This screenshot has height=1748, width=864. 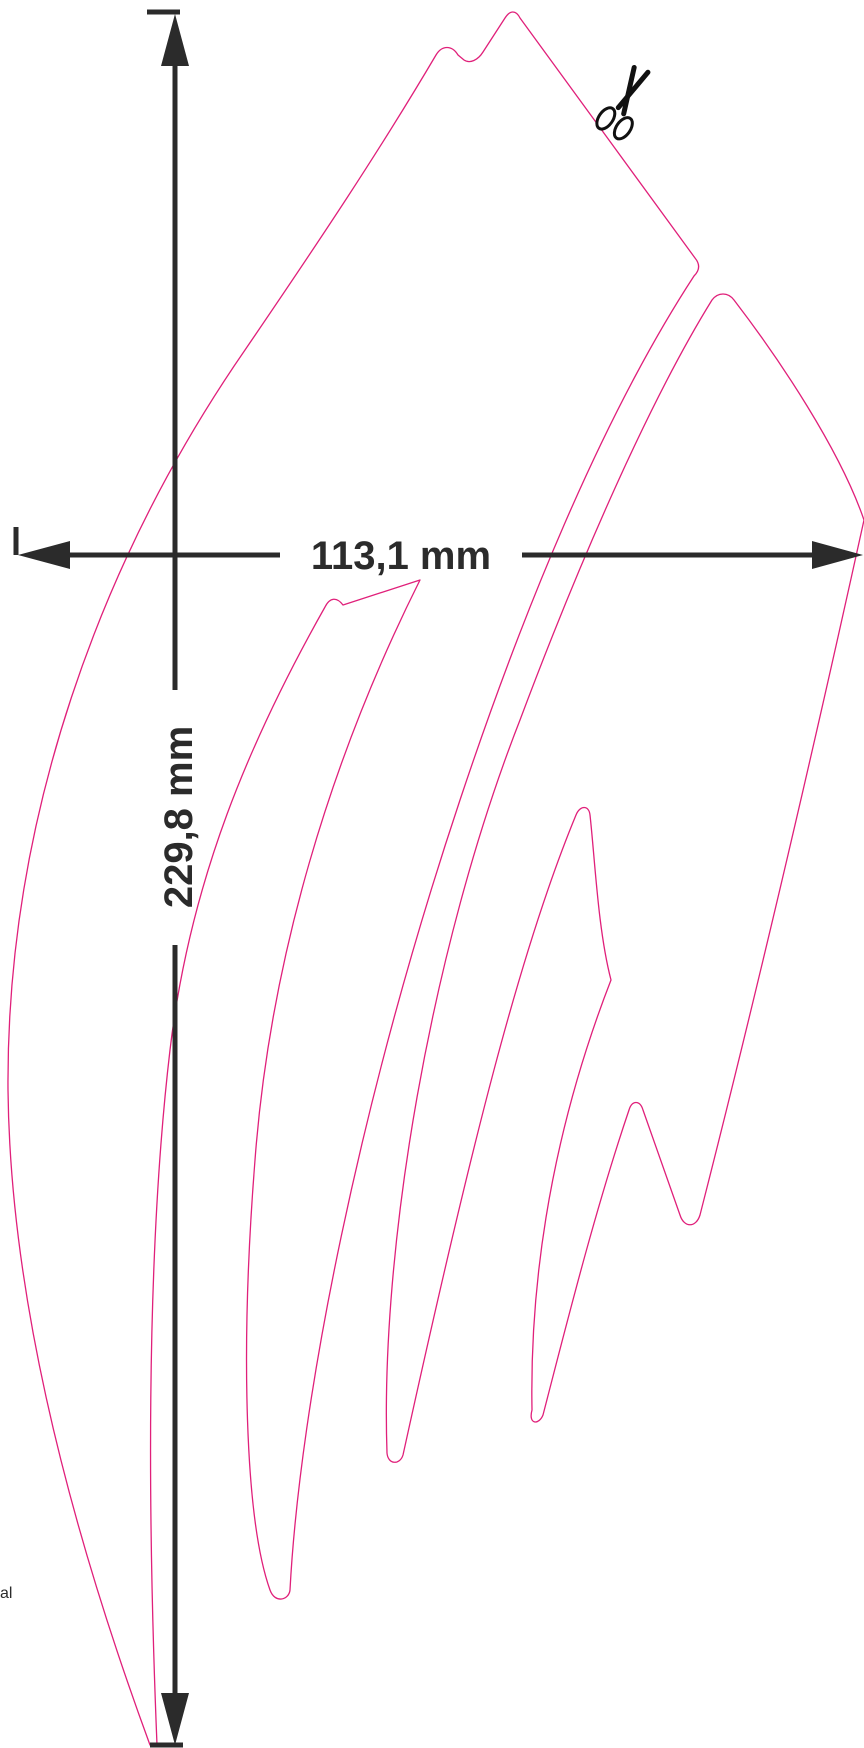 I want to click on scissors-icon, so click(x=623, y=102).